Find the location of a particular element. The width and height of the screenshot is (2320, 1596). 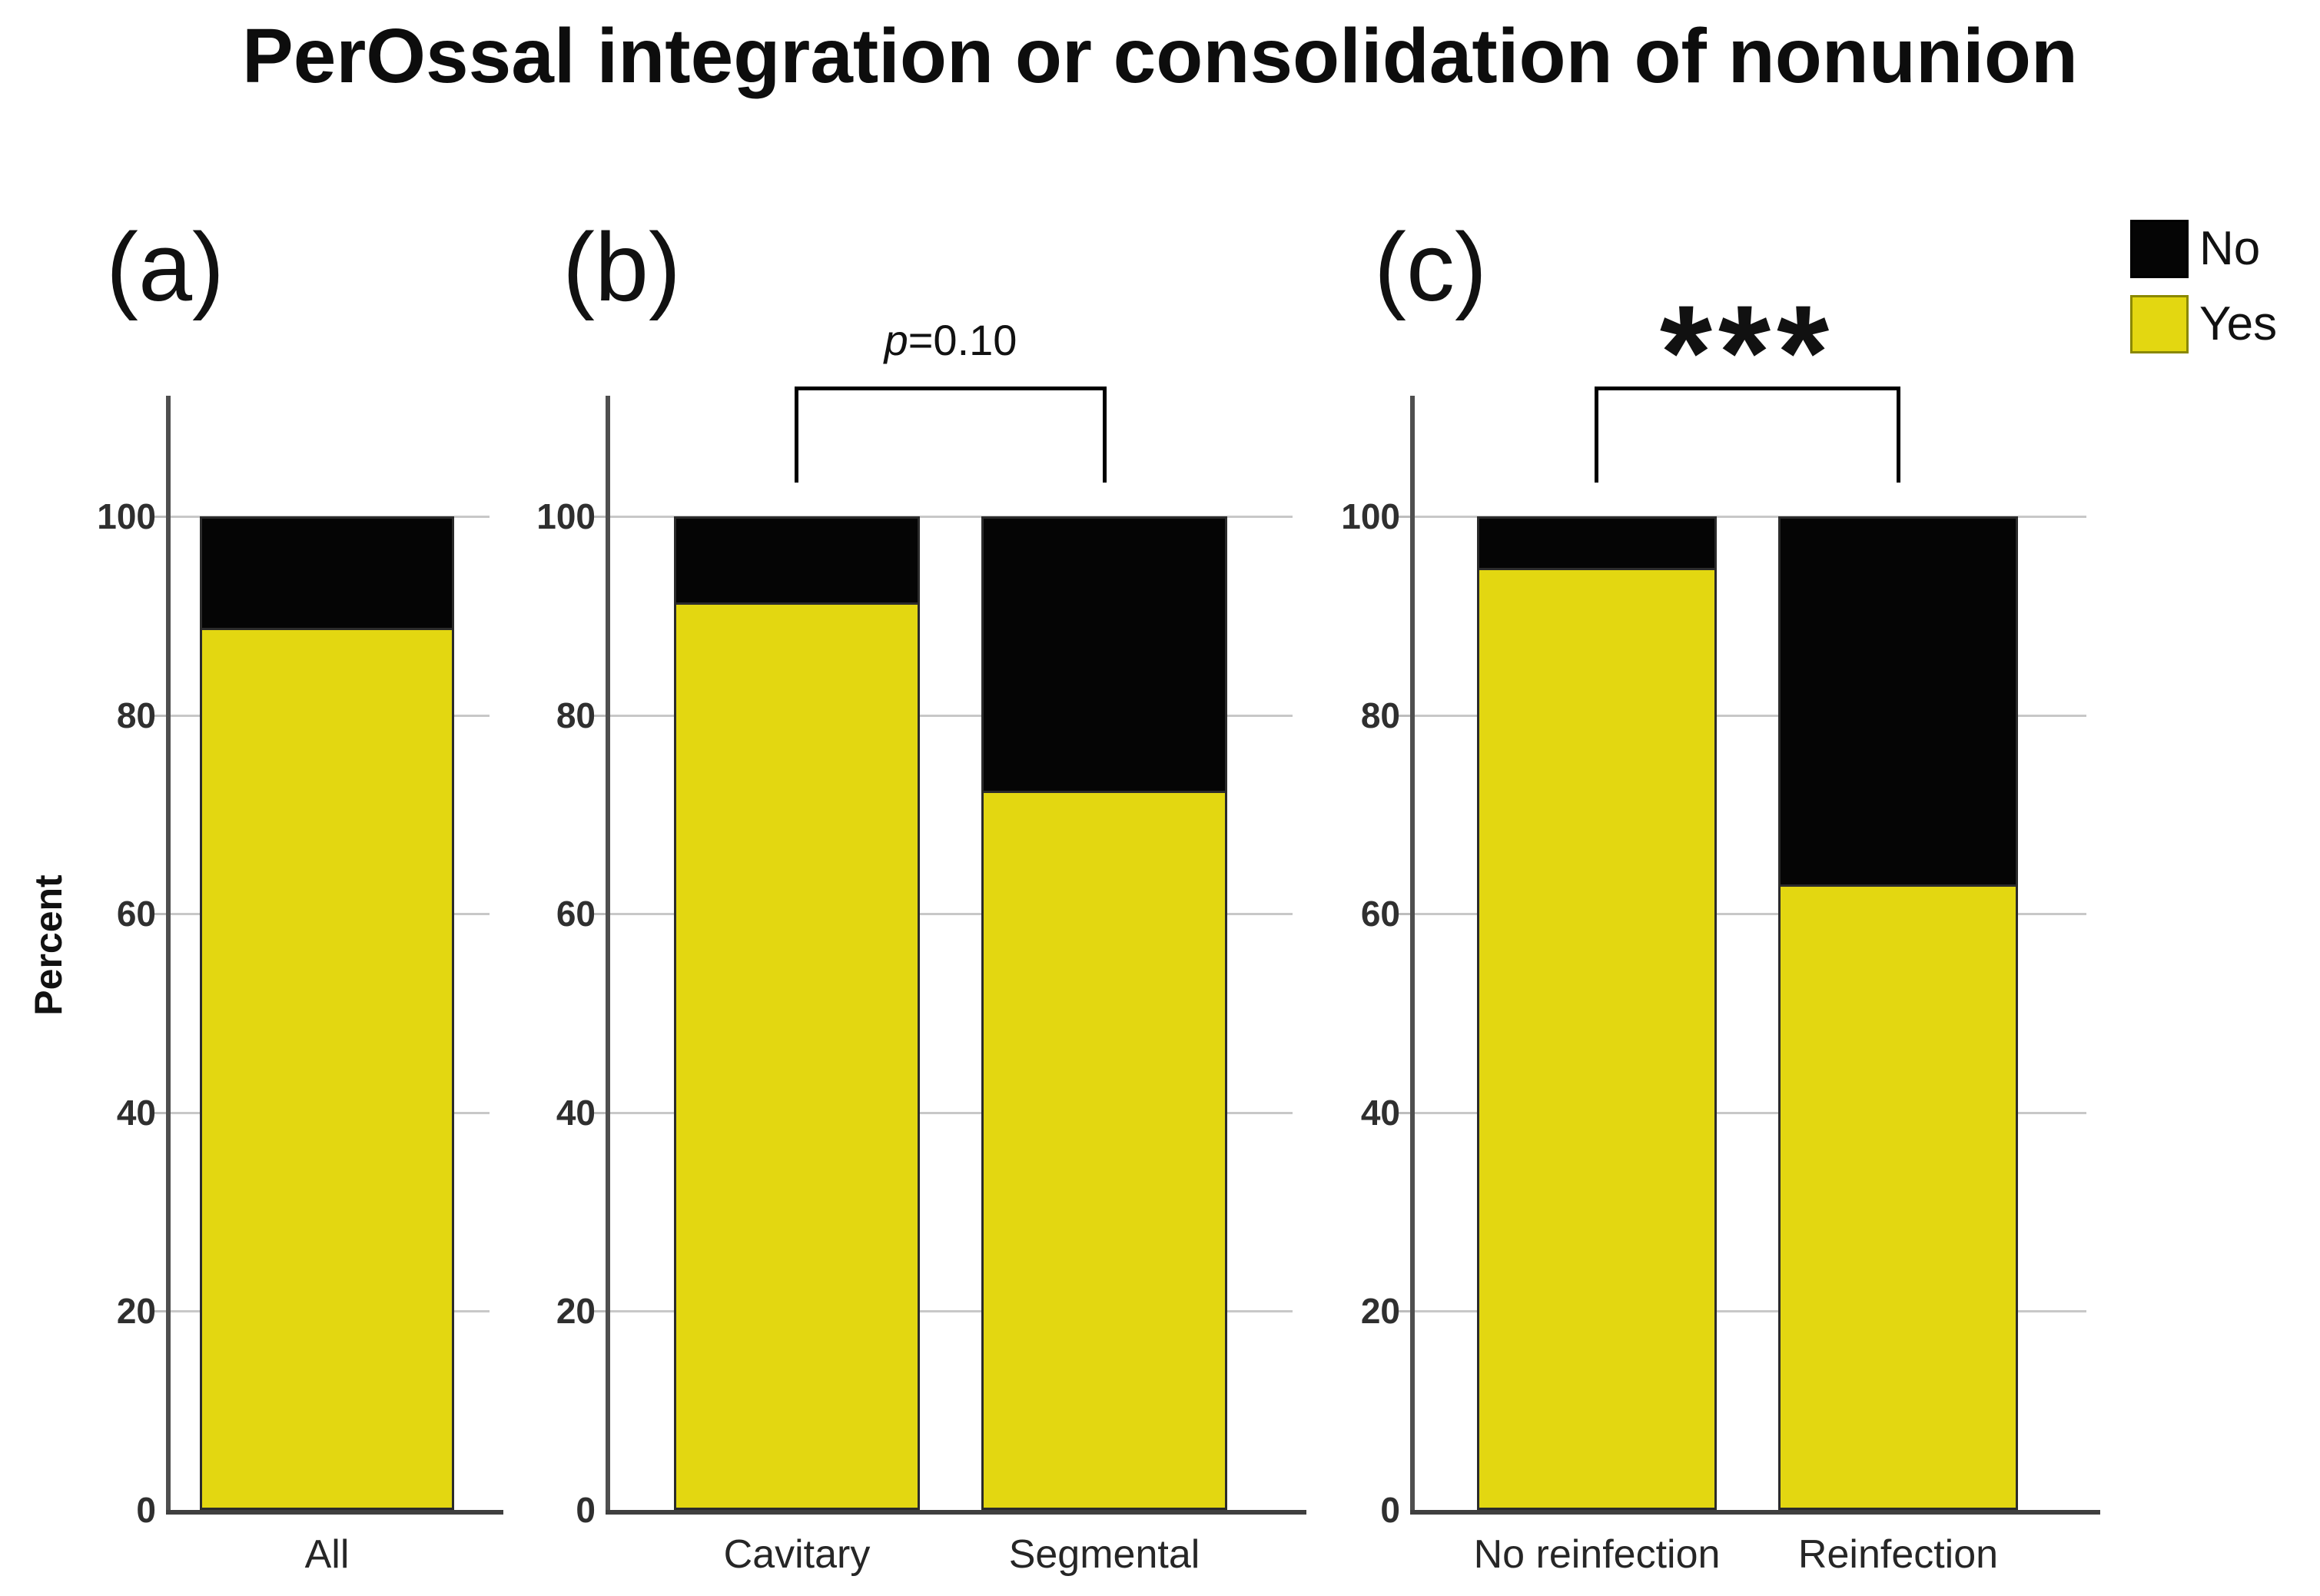

legend-swatch-yes is located at coordinates (2159, 324).